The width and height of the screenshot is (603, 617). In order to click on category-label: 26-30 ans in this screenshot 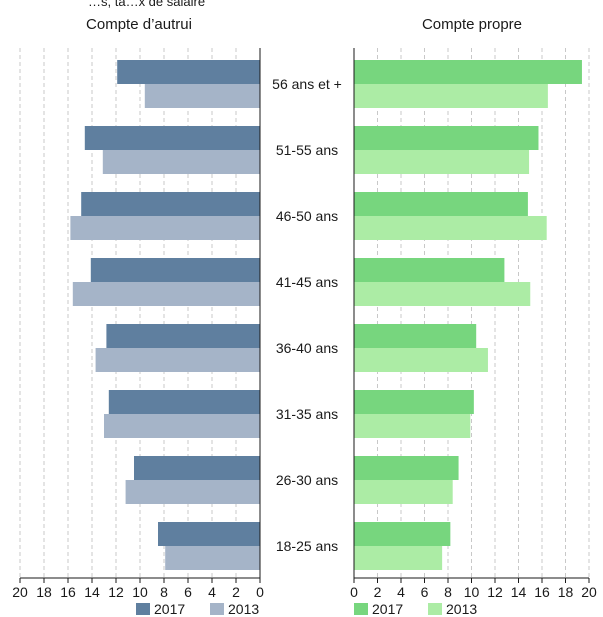, I will do `click(307, 480)`.